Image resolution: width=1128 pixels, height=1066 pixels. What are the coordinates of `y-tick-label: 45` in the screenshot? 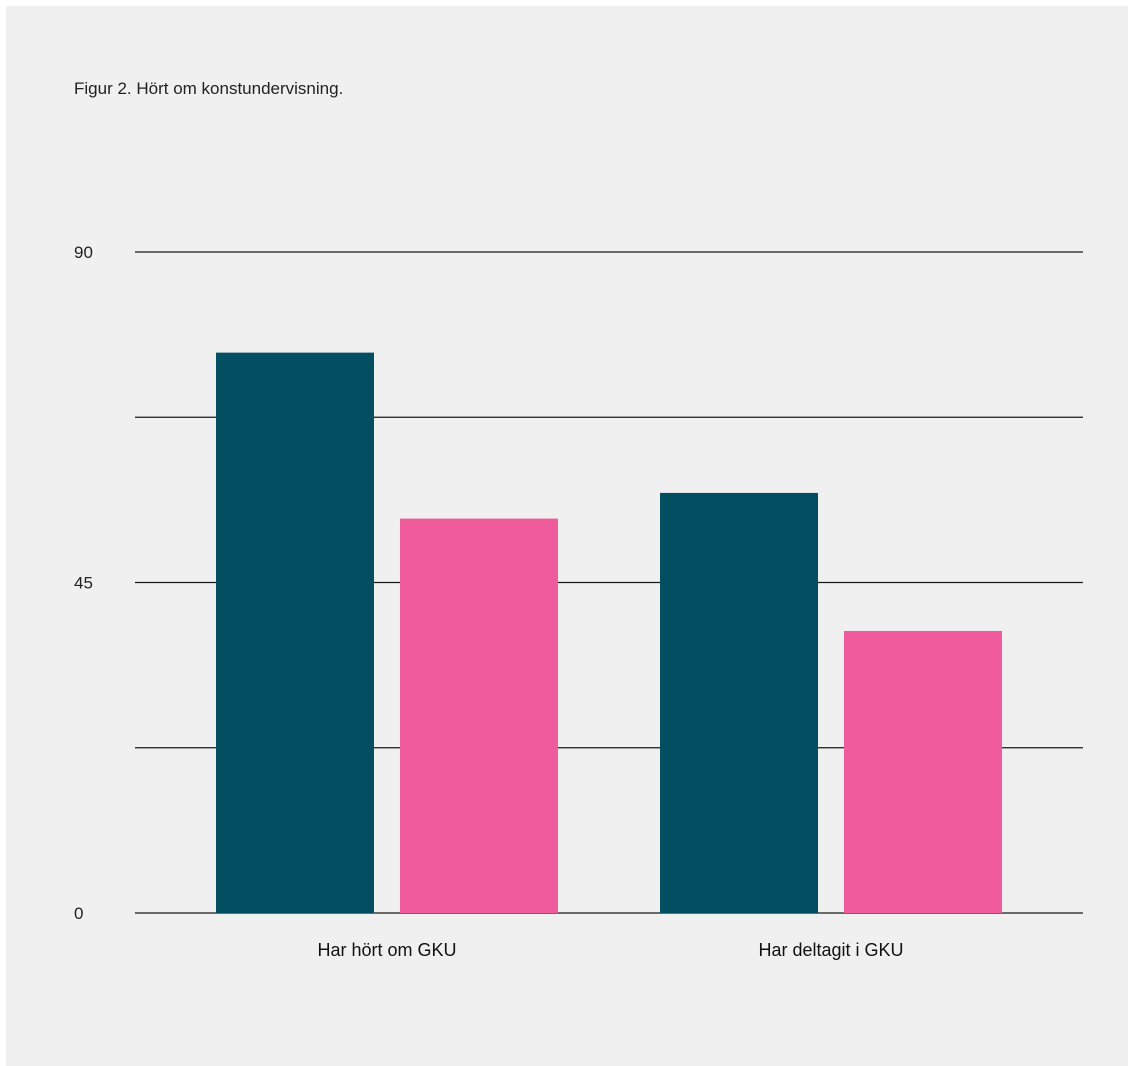 It's located at (83, 583).